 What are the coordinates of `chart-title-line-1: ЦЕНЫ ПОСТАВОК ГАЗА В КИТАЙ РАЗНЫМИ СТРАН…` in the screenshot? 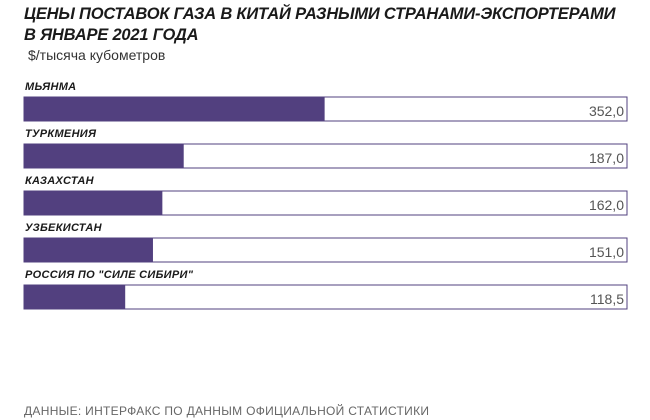 It's located at (320, 14).